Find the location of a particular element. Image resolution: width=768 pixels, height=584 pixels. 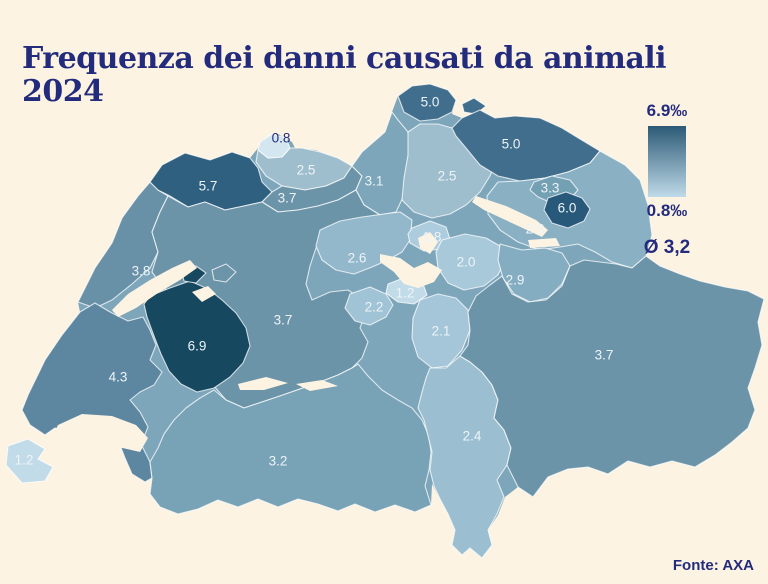

canton-value-bl: 2.5 is located at coordinates (306, 170).